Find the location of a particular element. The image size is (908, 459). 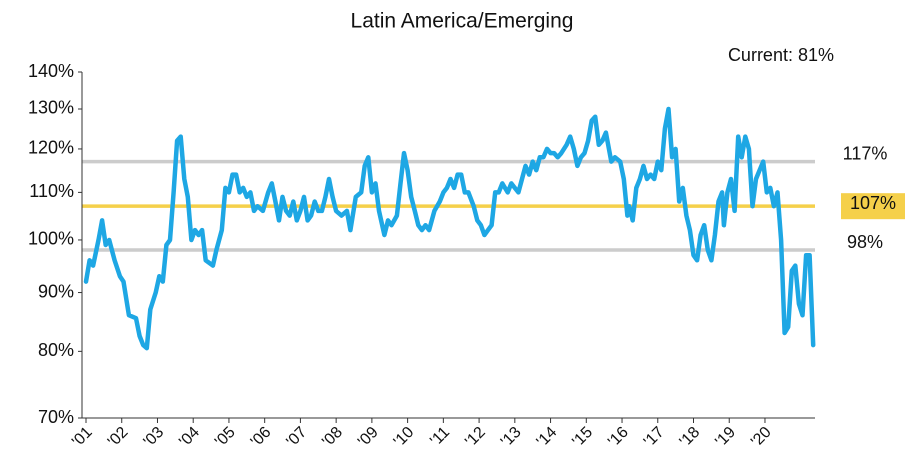

x-tick-label: '03 is located at coordinates (154, 437).